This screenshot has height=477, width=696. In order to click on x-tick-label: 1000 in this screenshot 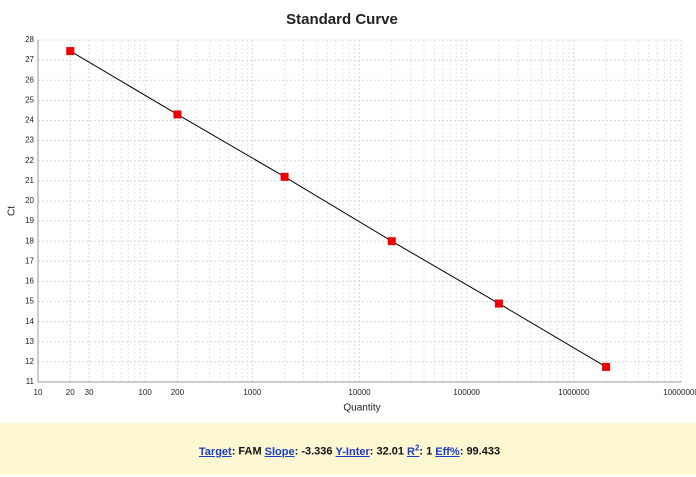, I will do `click(252, 392)`.